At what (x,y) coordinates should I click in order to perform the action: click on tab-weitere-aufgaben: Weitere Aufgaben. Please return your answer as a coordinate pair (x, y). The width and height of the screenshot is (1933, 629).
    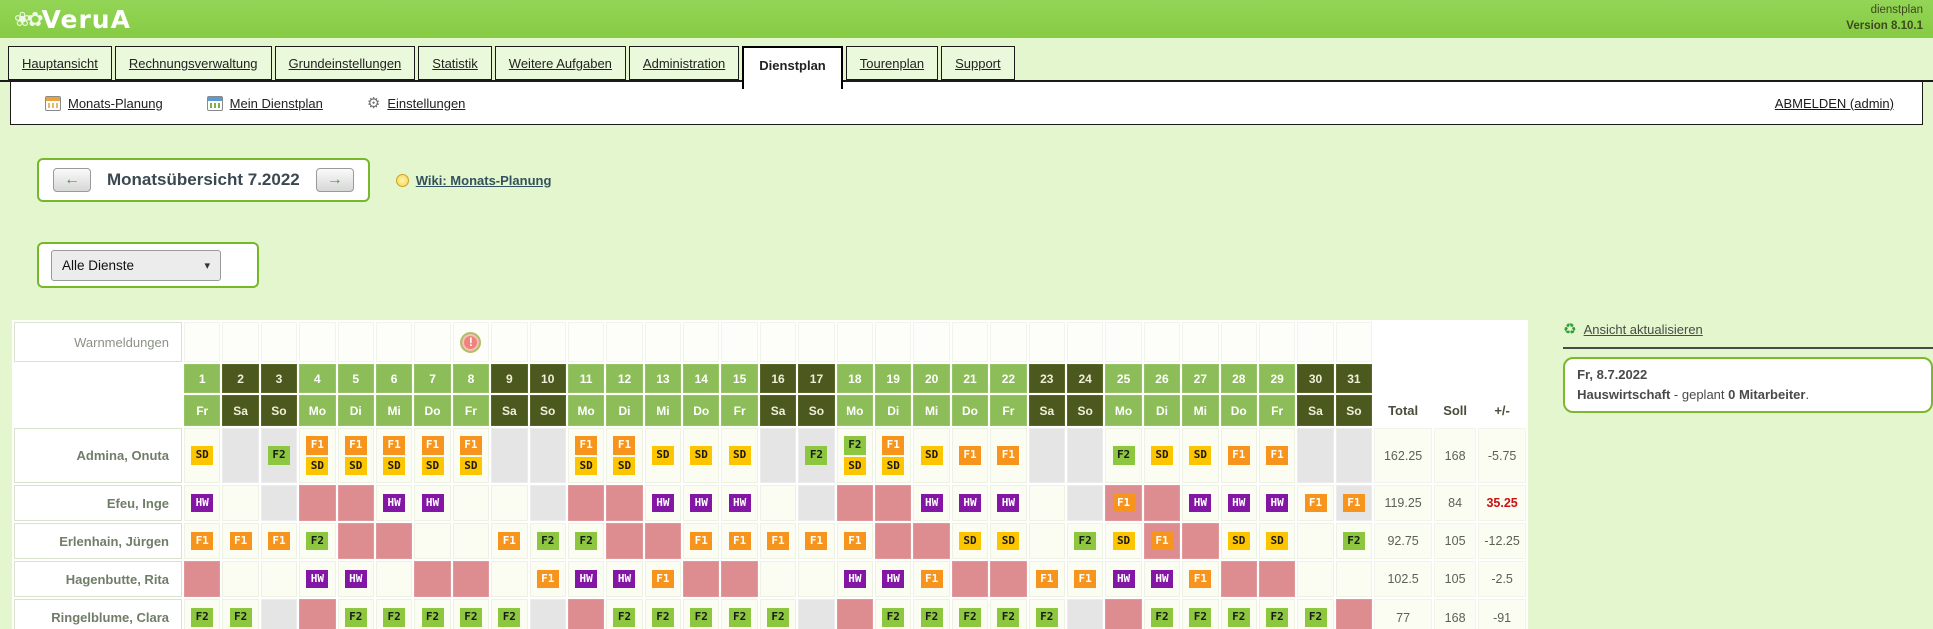
    Looking at the image, I should click on (560, 63).